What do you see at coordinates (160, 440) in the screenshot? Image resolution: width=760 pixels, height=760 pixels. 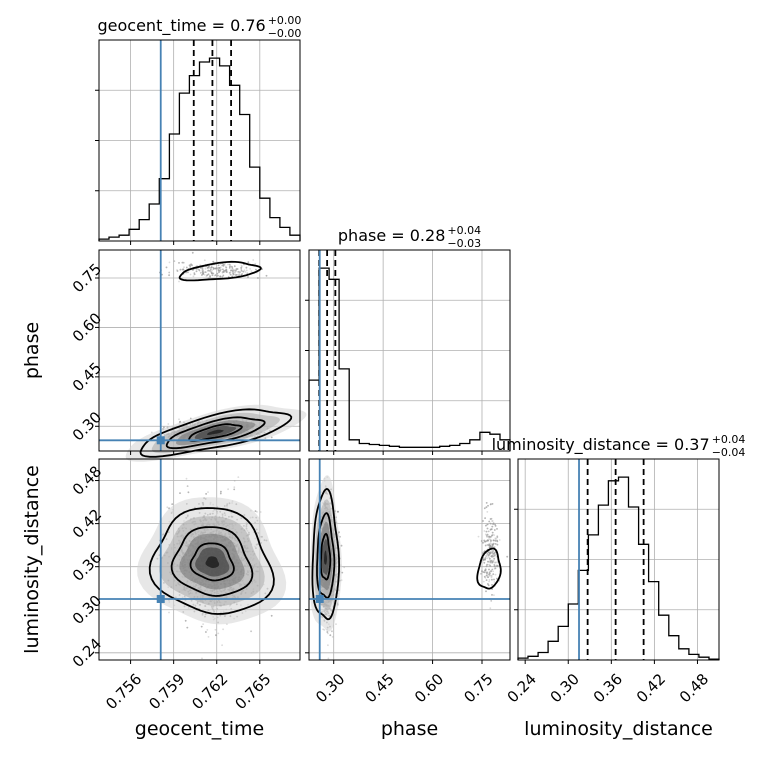 I see `truth-marker` at bounding box center [160, 440].